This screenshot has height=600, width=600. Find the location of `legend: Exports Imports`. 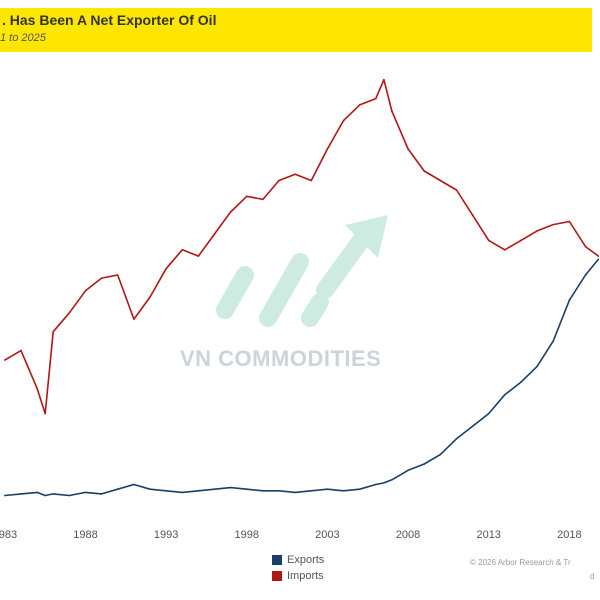

legend: Exports Imports is located at coordinates (298, 568).